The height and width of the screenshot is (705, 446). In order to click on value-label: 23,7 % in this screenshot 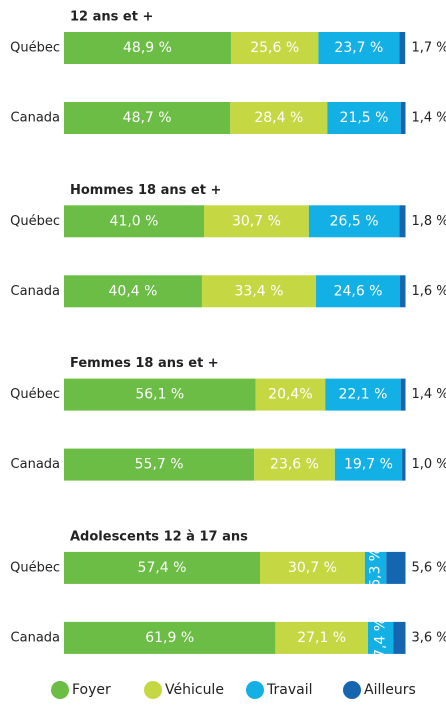, I will do `click(358, 48)`.